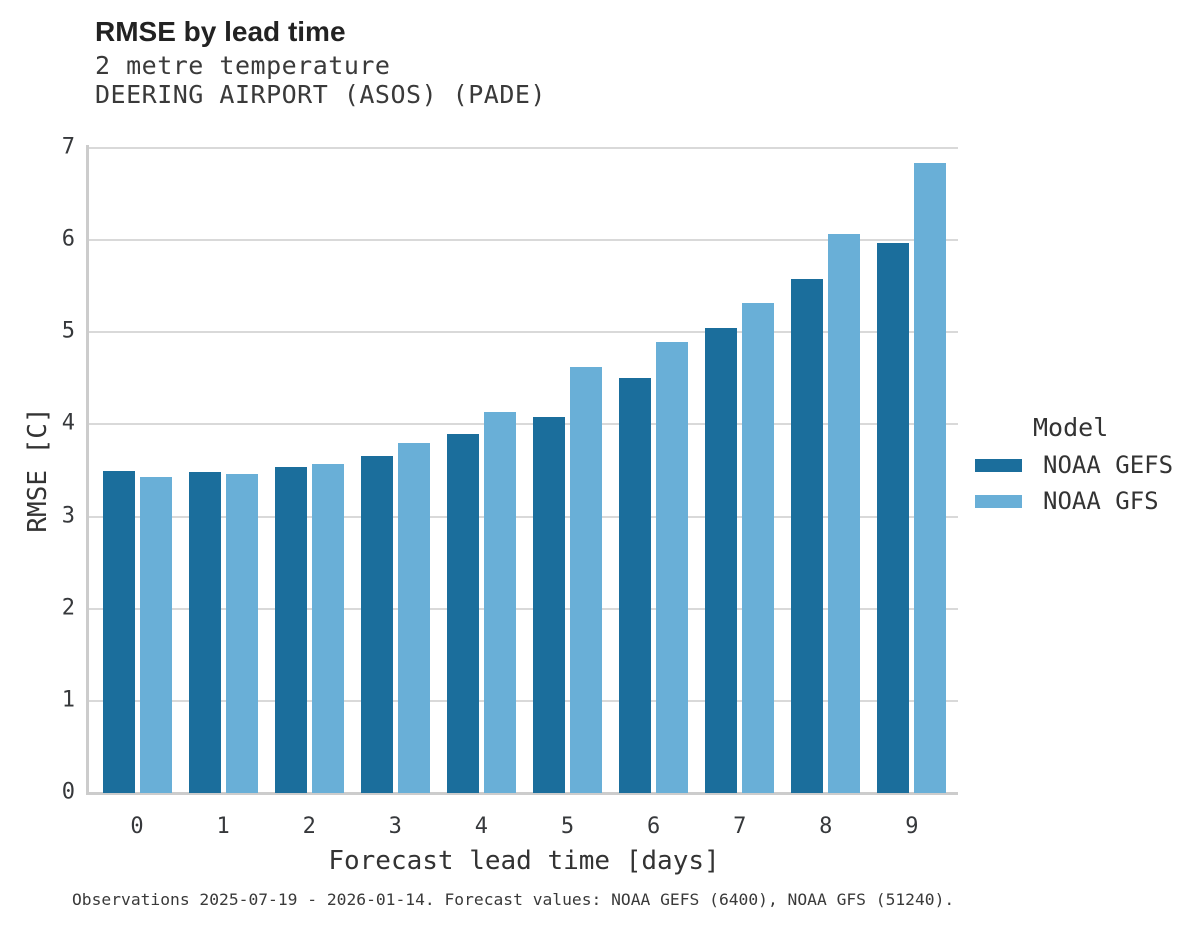 The width and height of the screenshot is (1195, 928). What do you see at coordinates (523, 516) in the screenshot?
I see `gridline-y3` at bounding box center [523, 516].